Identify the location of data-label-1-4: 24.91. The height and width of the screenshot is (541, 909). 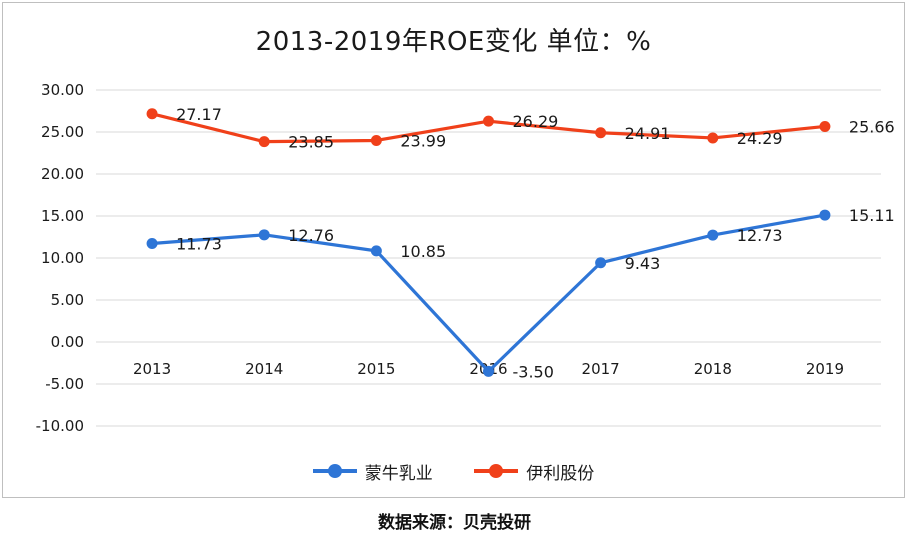
(648, 133).